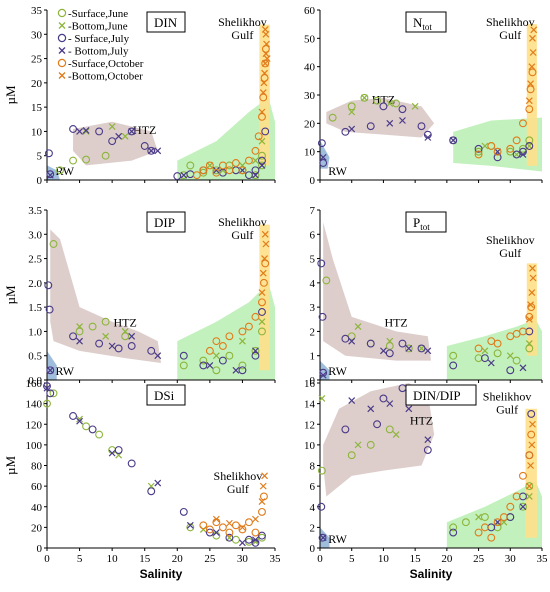 The height and width of the screenshot is (592, 550). I want to click on series-bottom-june, so click(440, 126).